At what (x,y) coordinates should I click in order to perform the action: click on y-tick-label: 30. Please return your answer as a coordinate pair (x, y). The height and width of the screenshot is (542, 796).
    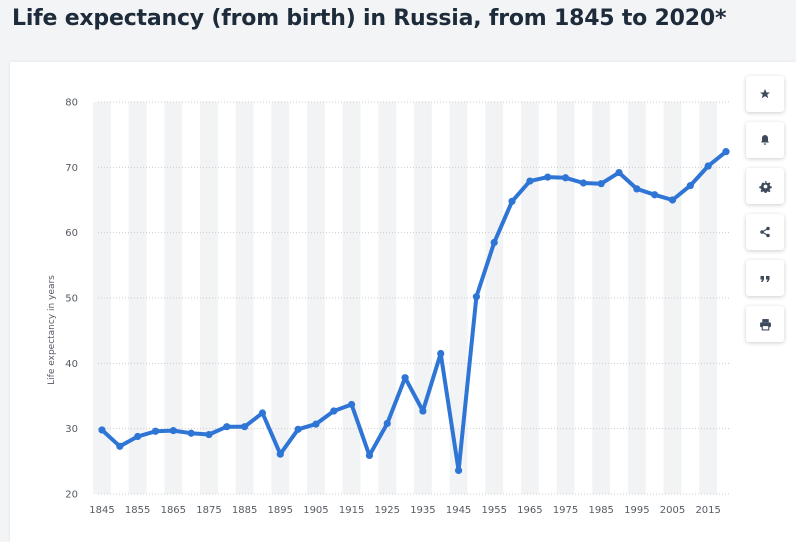
    Looking at the image, I should click on (71, 429).